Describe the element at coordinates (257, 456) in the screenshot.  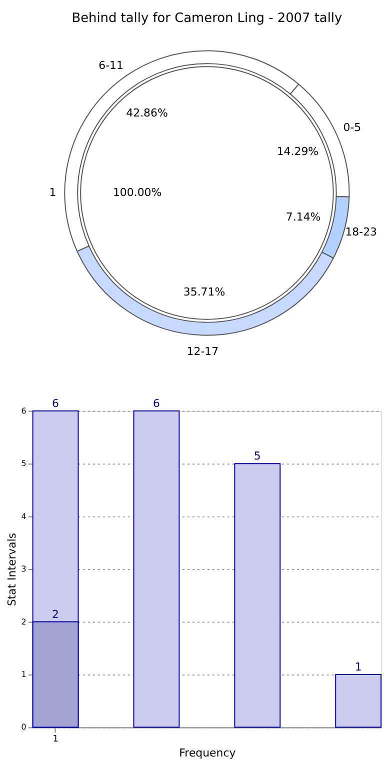
I see `data-label: 5` at that location.